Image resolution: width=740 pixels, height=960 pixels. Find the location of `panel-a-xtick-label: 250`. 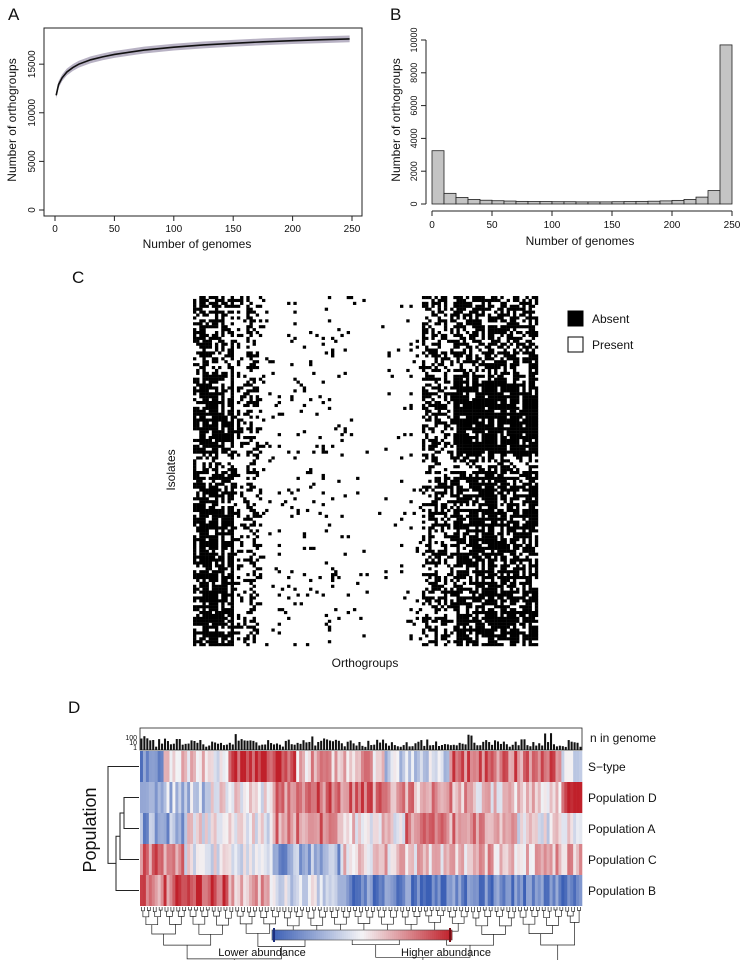

panel-a-xtick-label: 250 is located at coordinates (352, 229).